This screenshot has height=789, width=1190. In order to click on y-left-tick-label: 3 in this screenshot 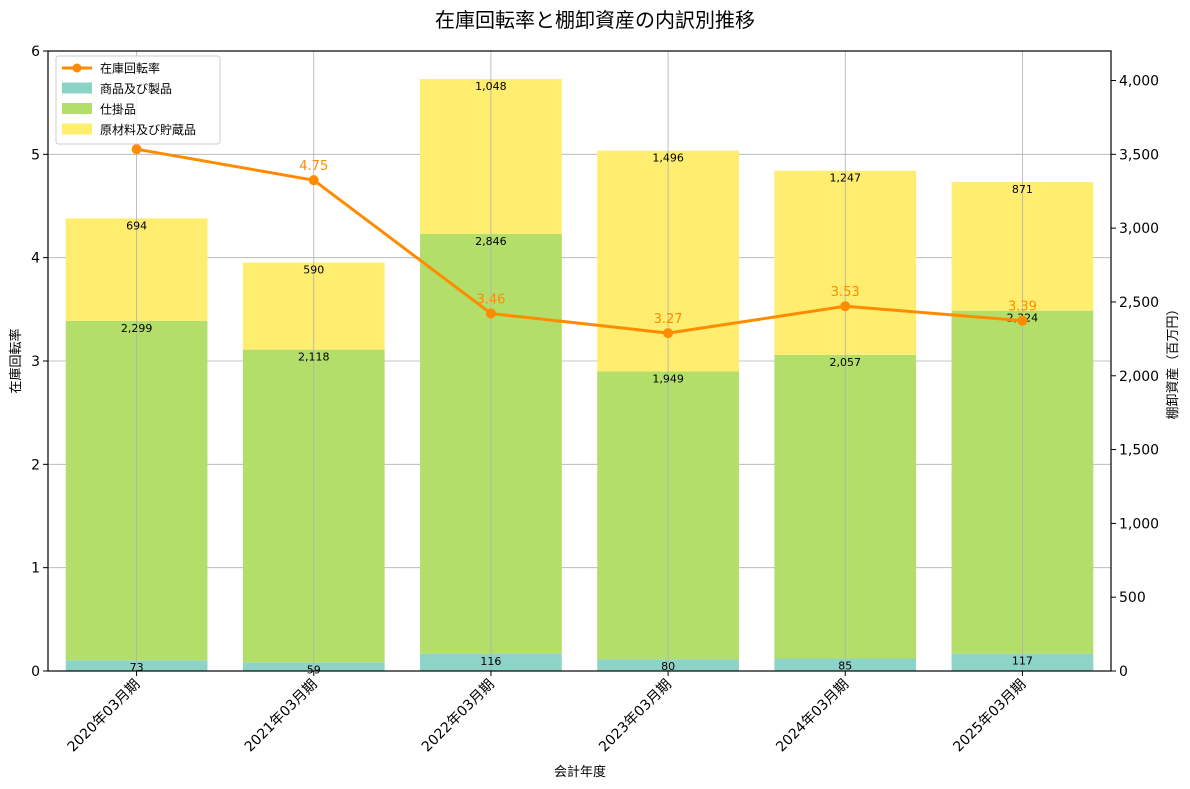, I will do `click(35, 362)`.